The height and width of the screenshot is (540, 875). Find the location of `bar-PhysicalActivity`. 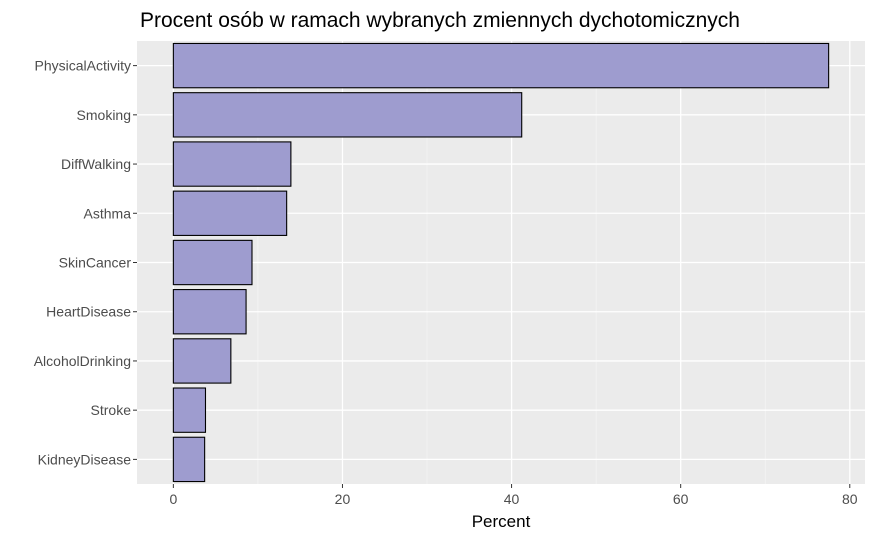

bar-PhysicalActivity is located at coordinates (501, 65).